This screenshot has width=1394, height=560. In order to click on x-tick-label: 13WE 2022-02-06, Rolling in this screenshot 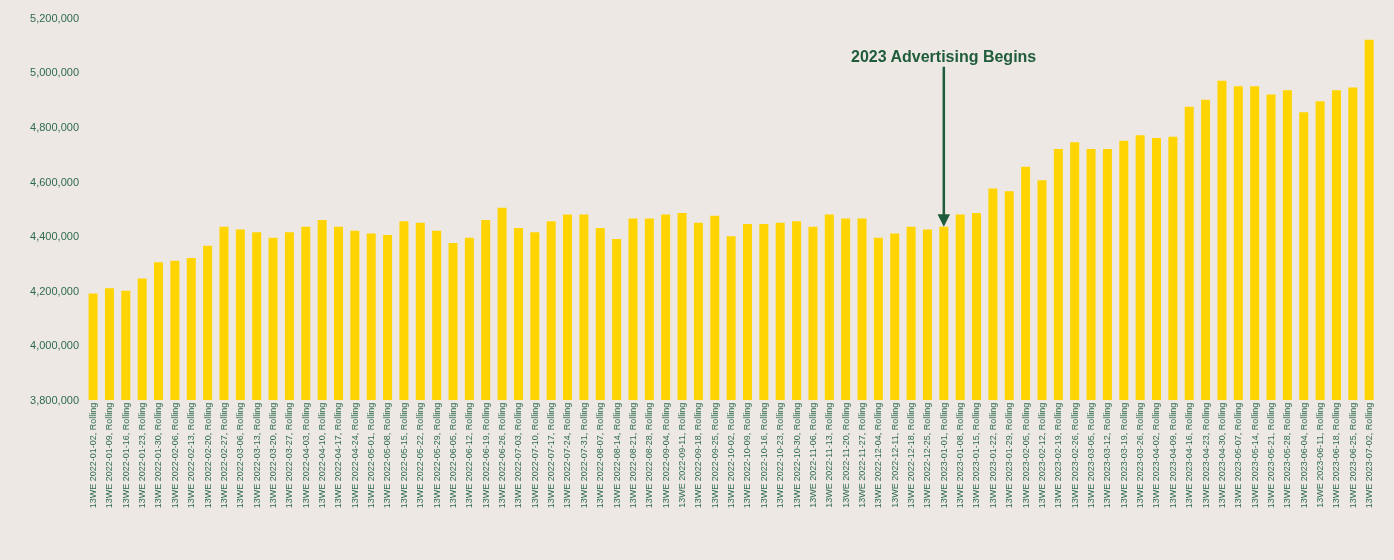, I will do `click(174, 455)`.